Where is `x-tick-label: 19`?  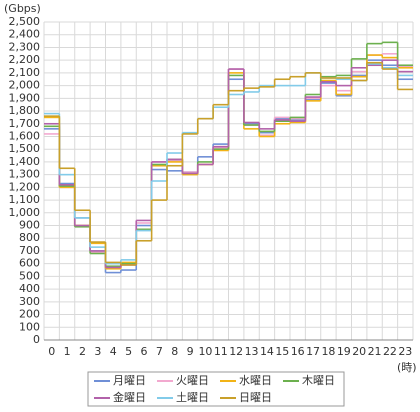 x-tick-label: 19 is located at coordinates (344, 351).